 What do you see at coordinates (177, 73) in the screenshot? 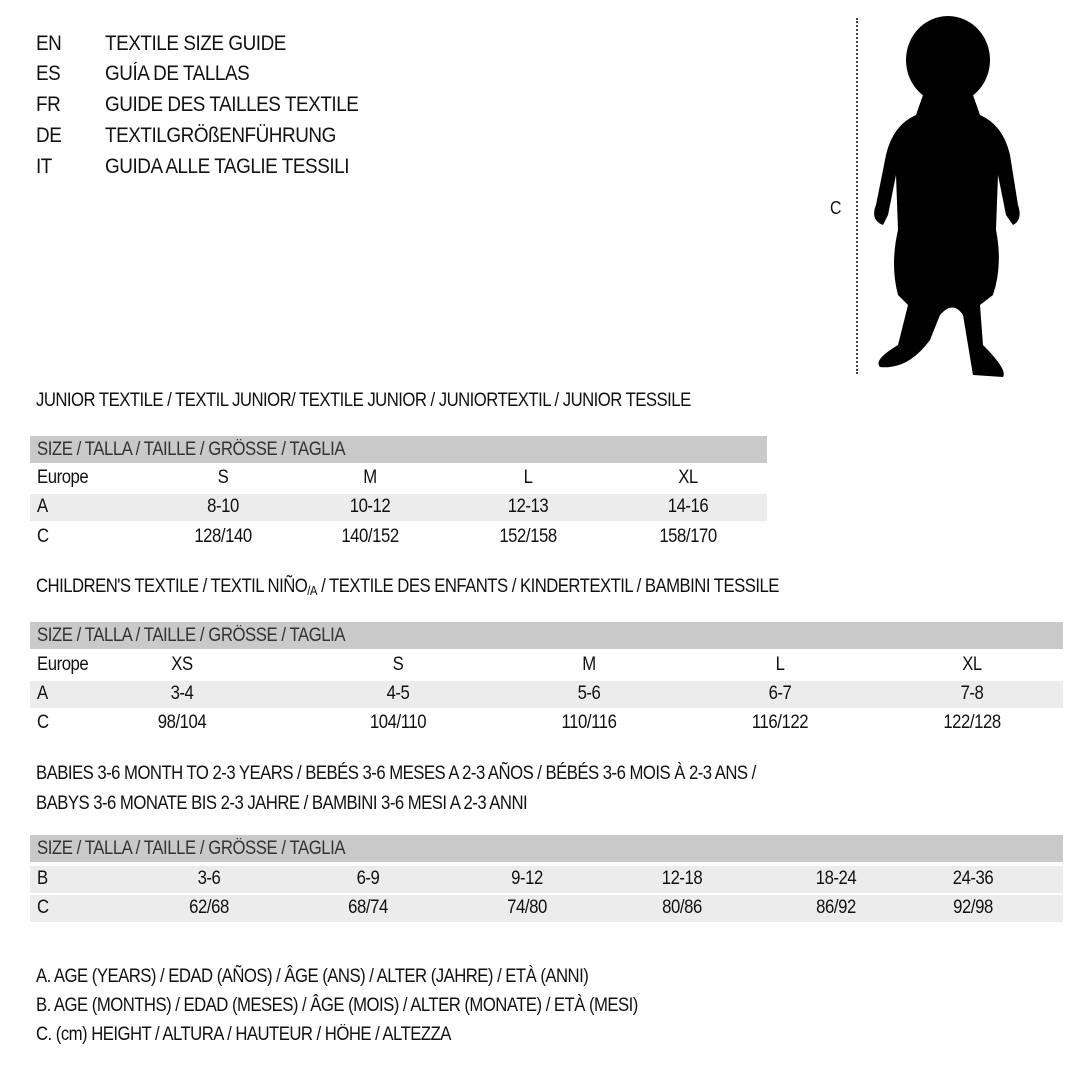
I see `guide-title: GUÍA DE TALLAS` at bounding box center [177, 73].